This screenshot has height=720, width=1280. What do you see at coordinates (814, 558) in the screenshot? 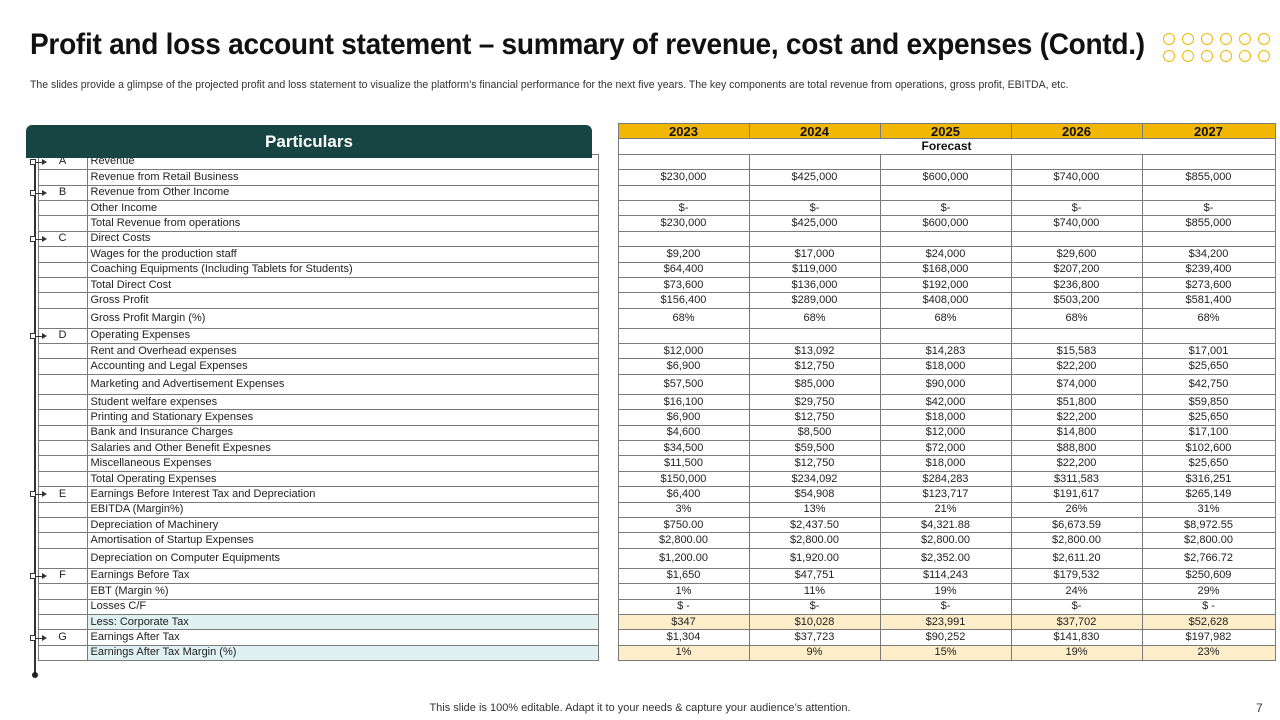
I see `value-cell: $1,920.00` at bounding box center [814, 558].